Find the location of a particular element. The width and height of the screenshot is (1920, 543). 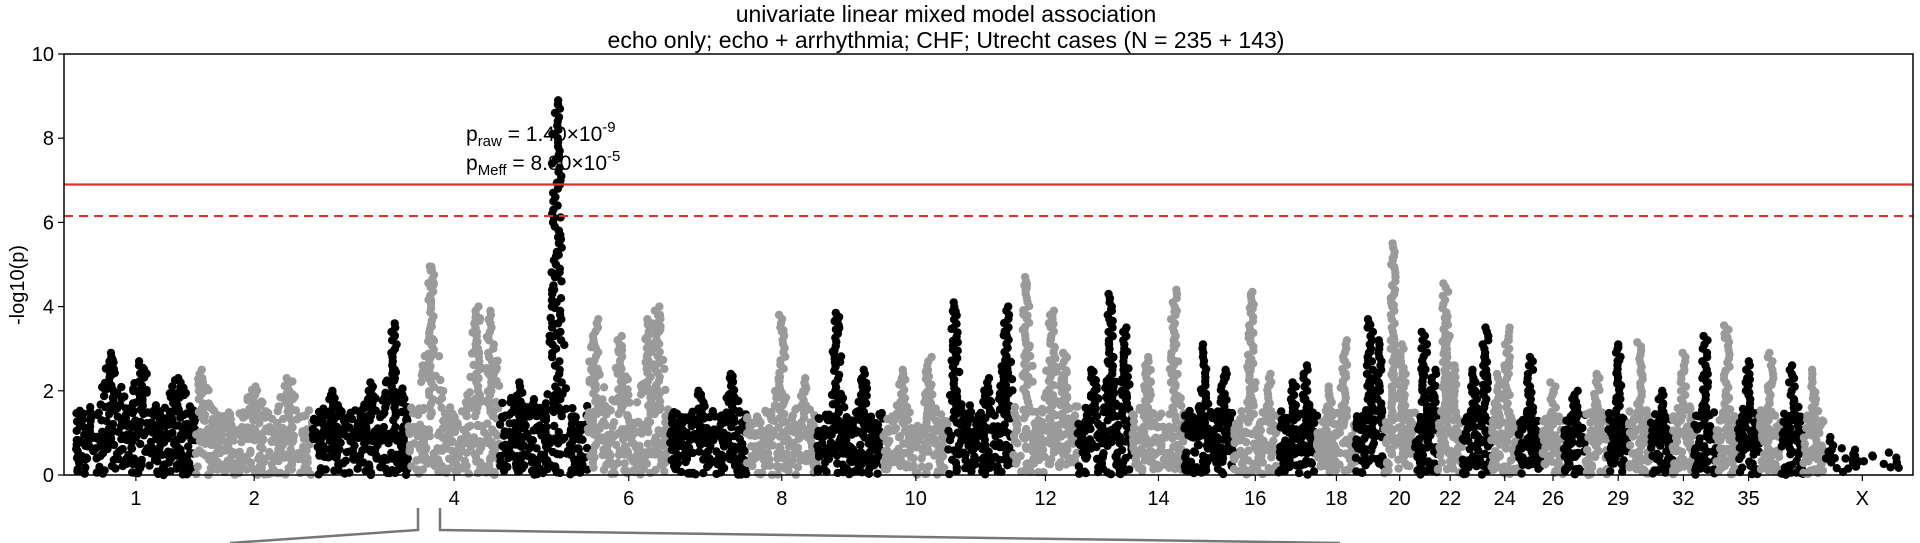

chromosome-1-points is located at coordinates (136, 414).